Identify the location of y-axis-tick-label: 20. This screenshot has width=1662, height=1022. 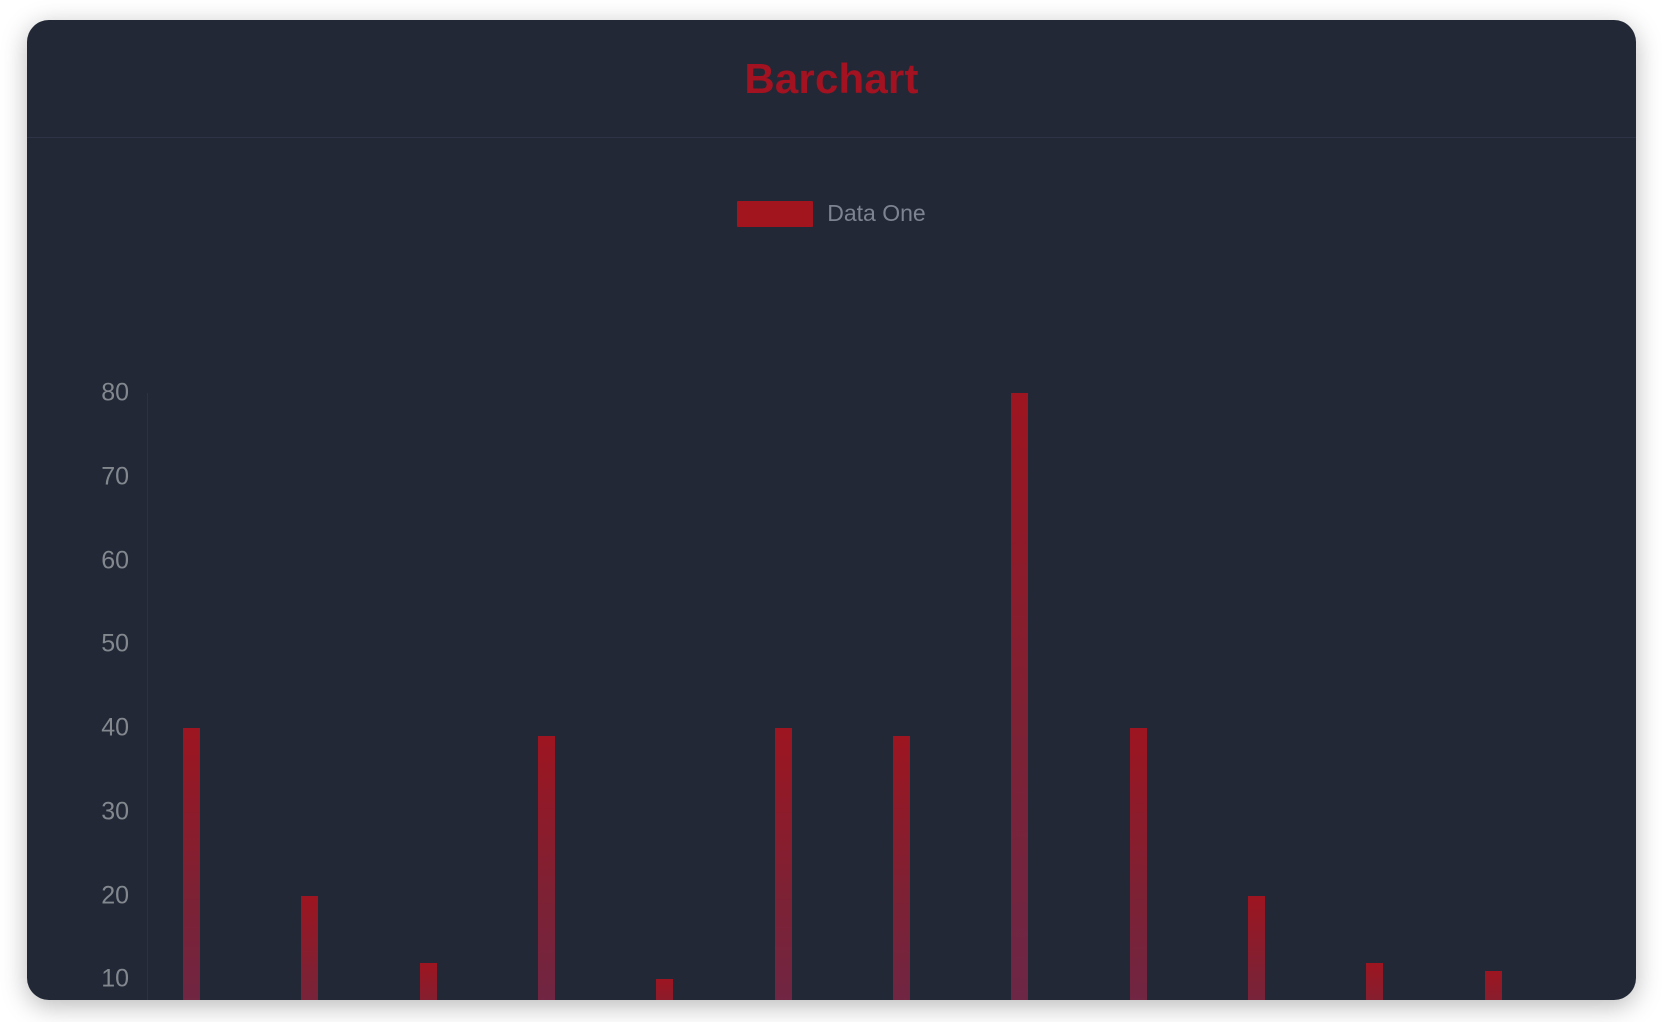
(115, 895).